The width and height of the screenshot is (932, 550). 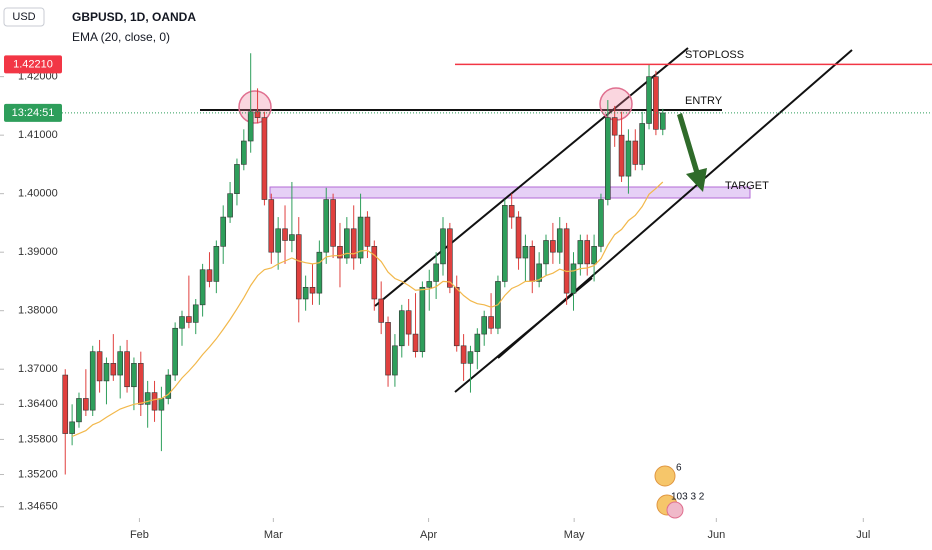 What do you see at coordinates (38, 194) in the screenshot?
I see `y-tick-label: 1.40000` at bounding box center [38, 194].